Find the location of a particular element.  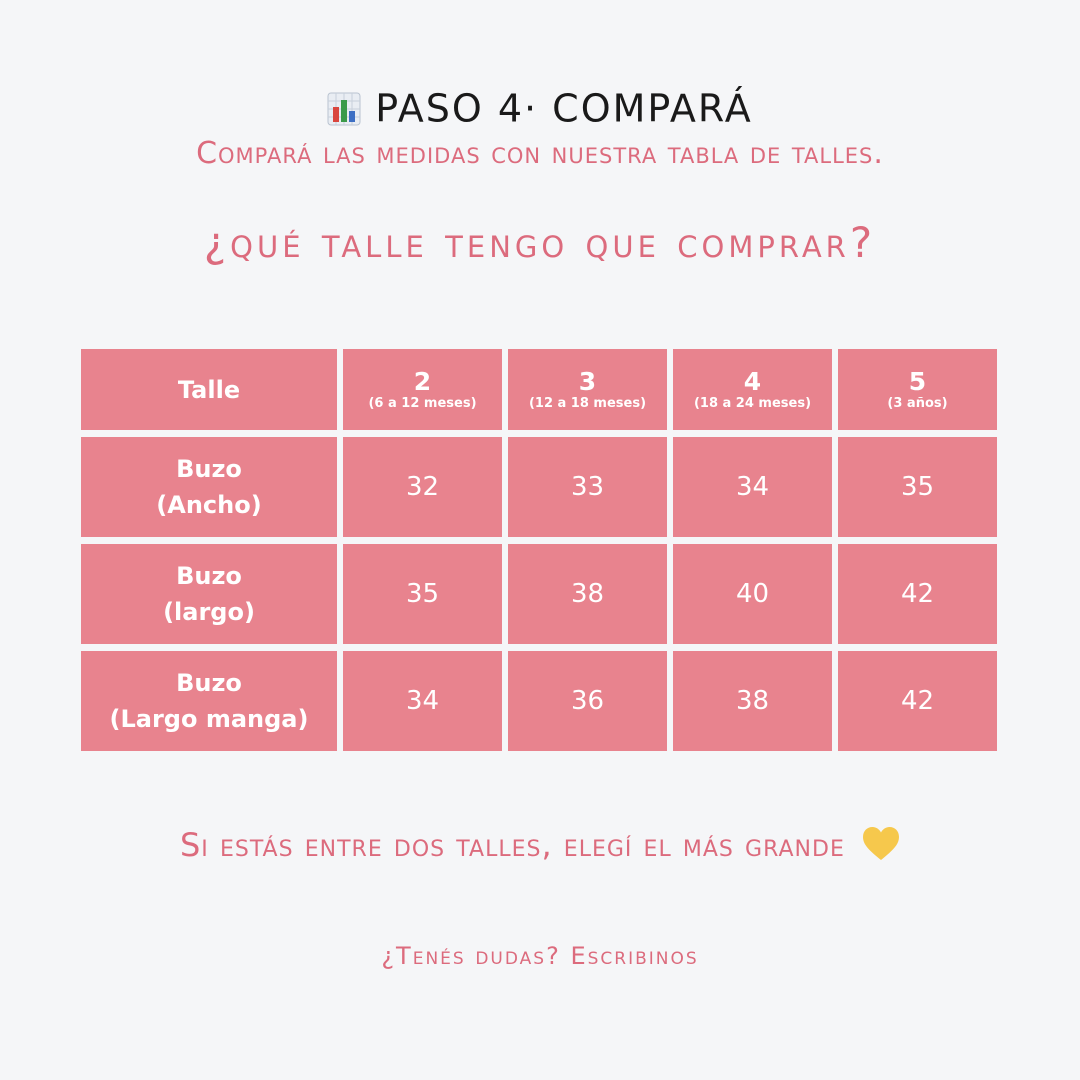

size: 4 is located at coordinates (752, 381).